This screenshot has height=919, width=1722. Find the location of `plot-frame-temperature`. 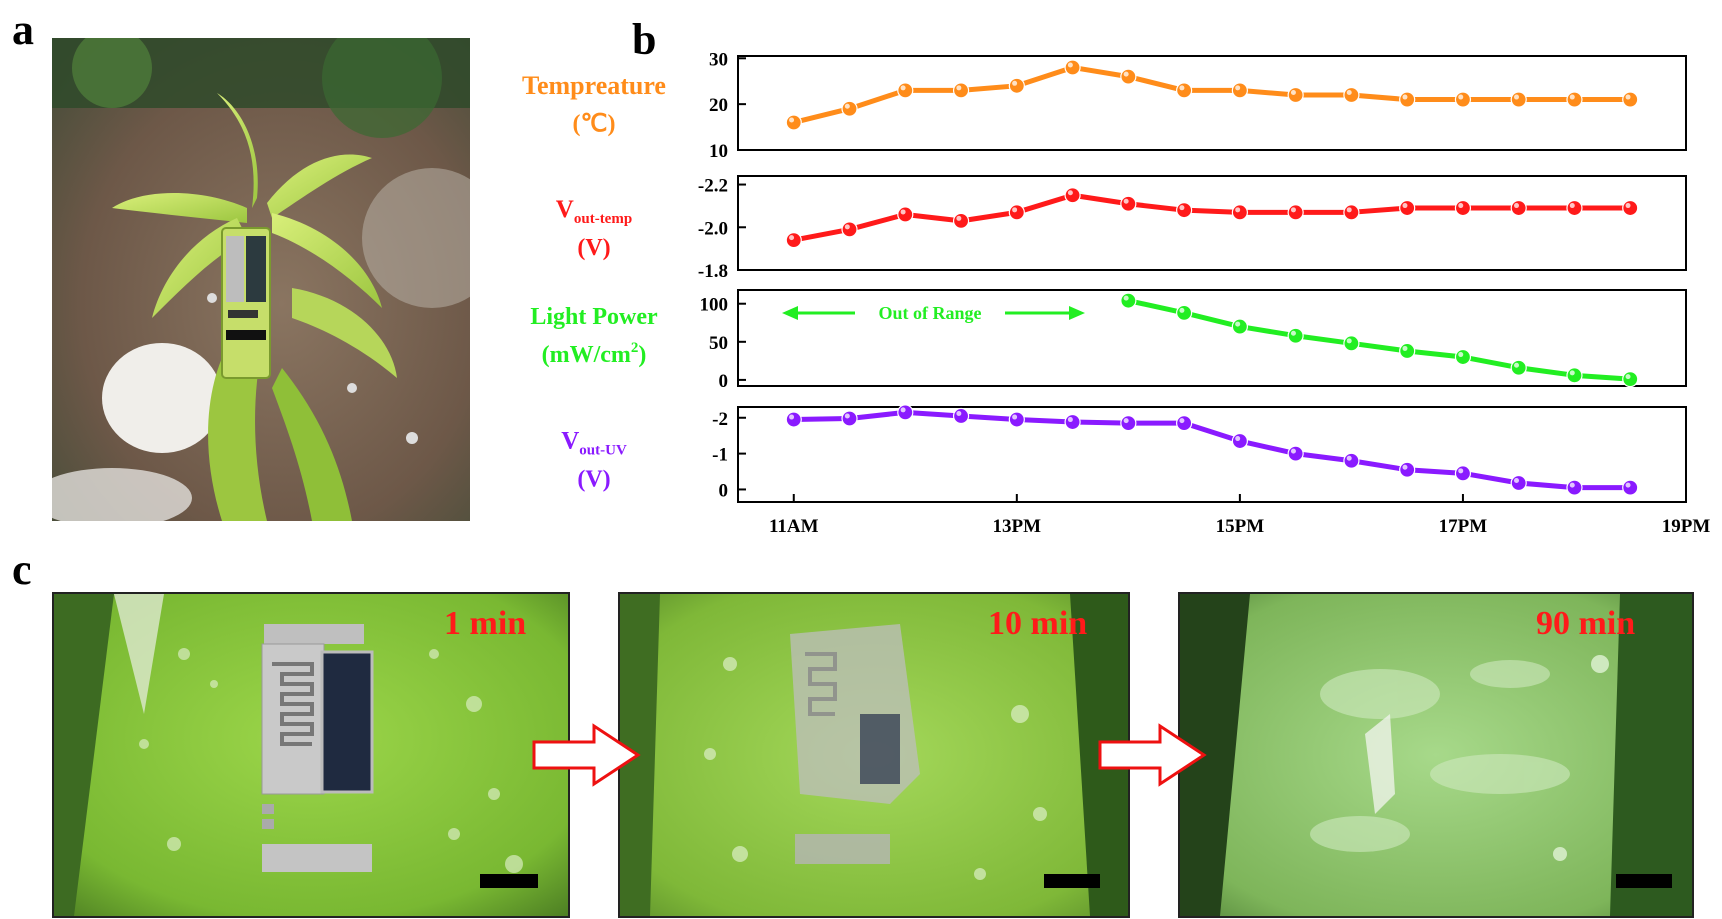

plot-frame-temperature is located at coordinates (1212, 103).